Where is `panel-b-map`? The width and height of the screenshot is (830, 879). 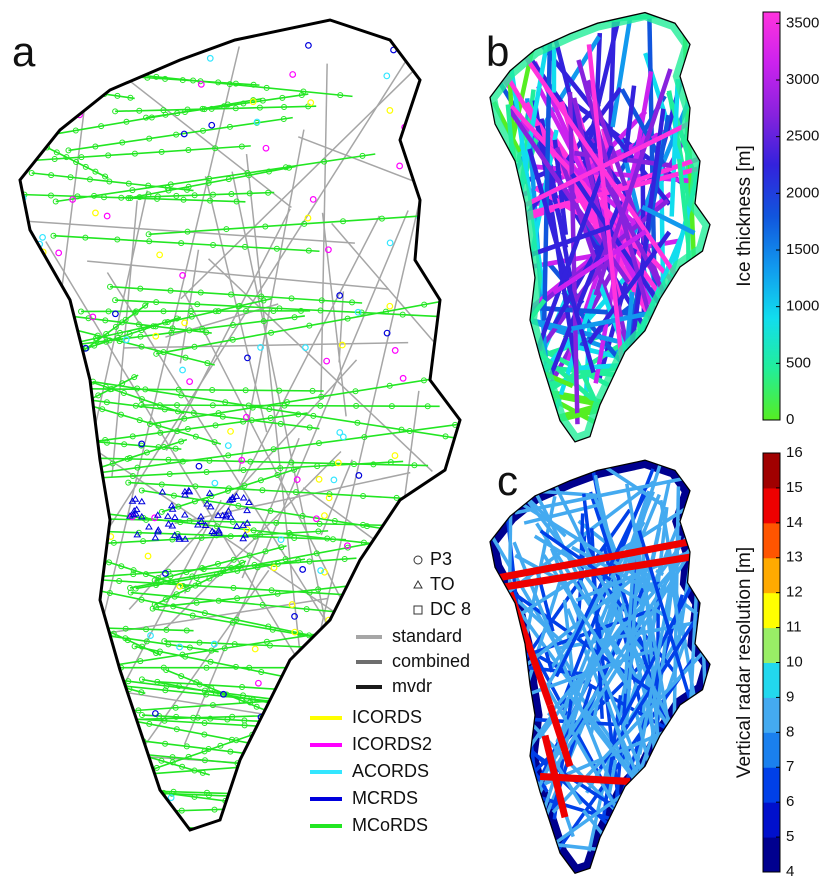
panel-b-map is located at coordinates (600, 227).